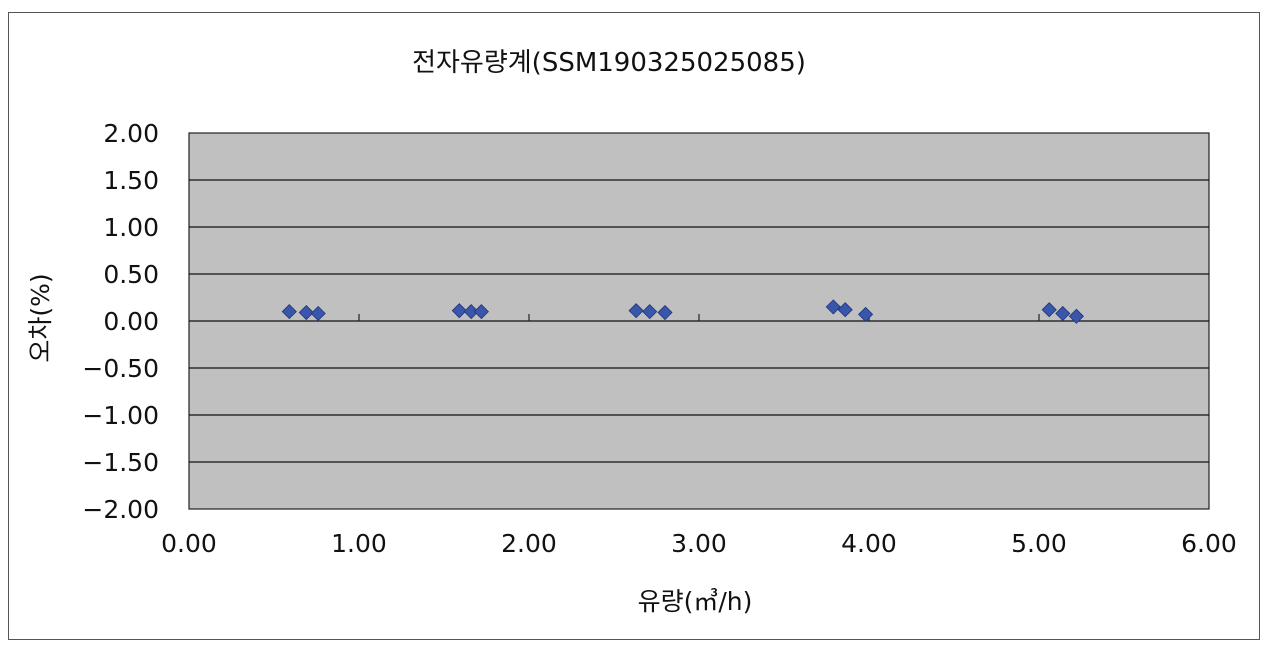  Describe the element at coordinates (131, 227) in the screenshot. I see `y-tick-label: 1.00` at that location.